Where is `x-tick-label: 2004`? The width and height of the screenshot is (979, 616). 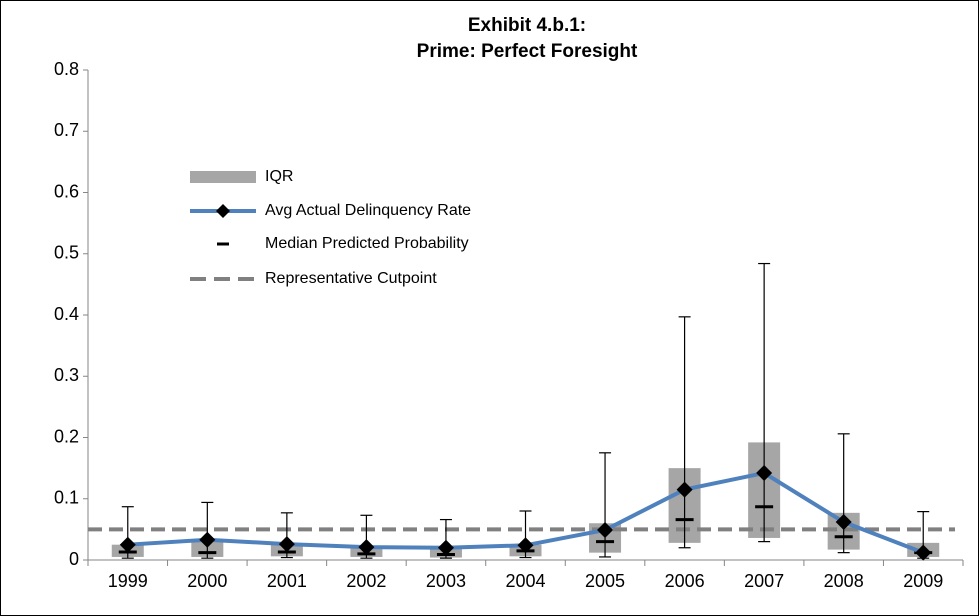
x-tick-label: 2004 is located at coordinates (525, 581).